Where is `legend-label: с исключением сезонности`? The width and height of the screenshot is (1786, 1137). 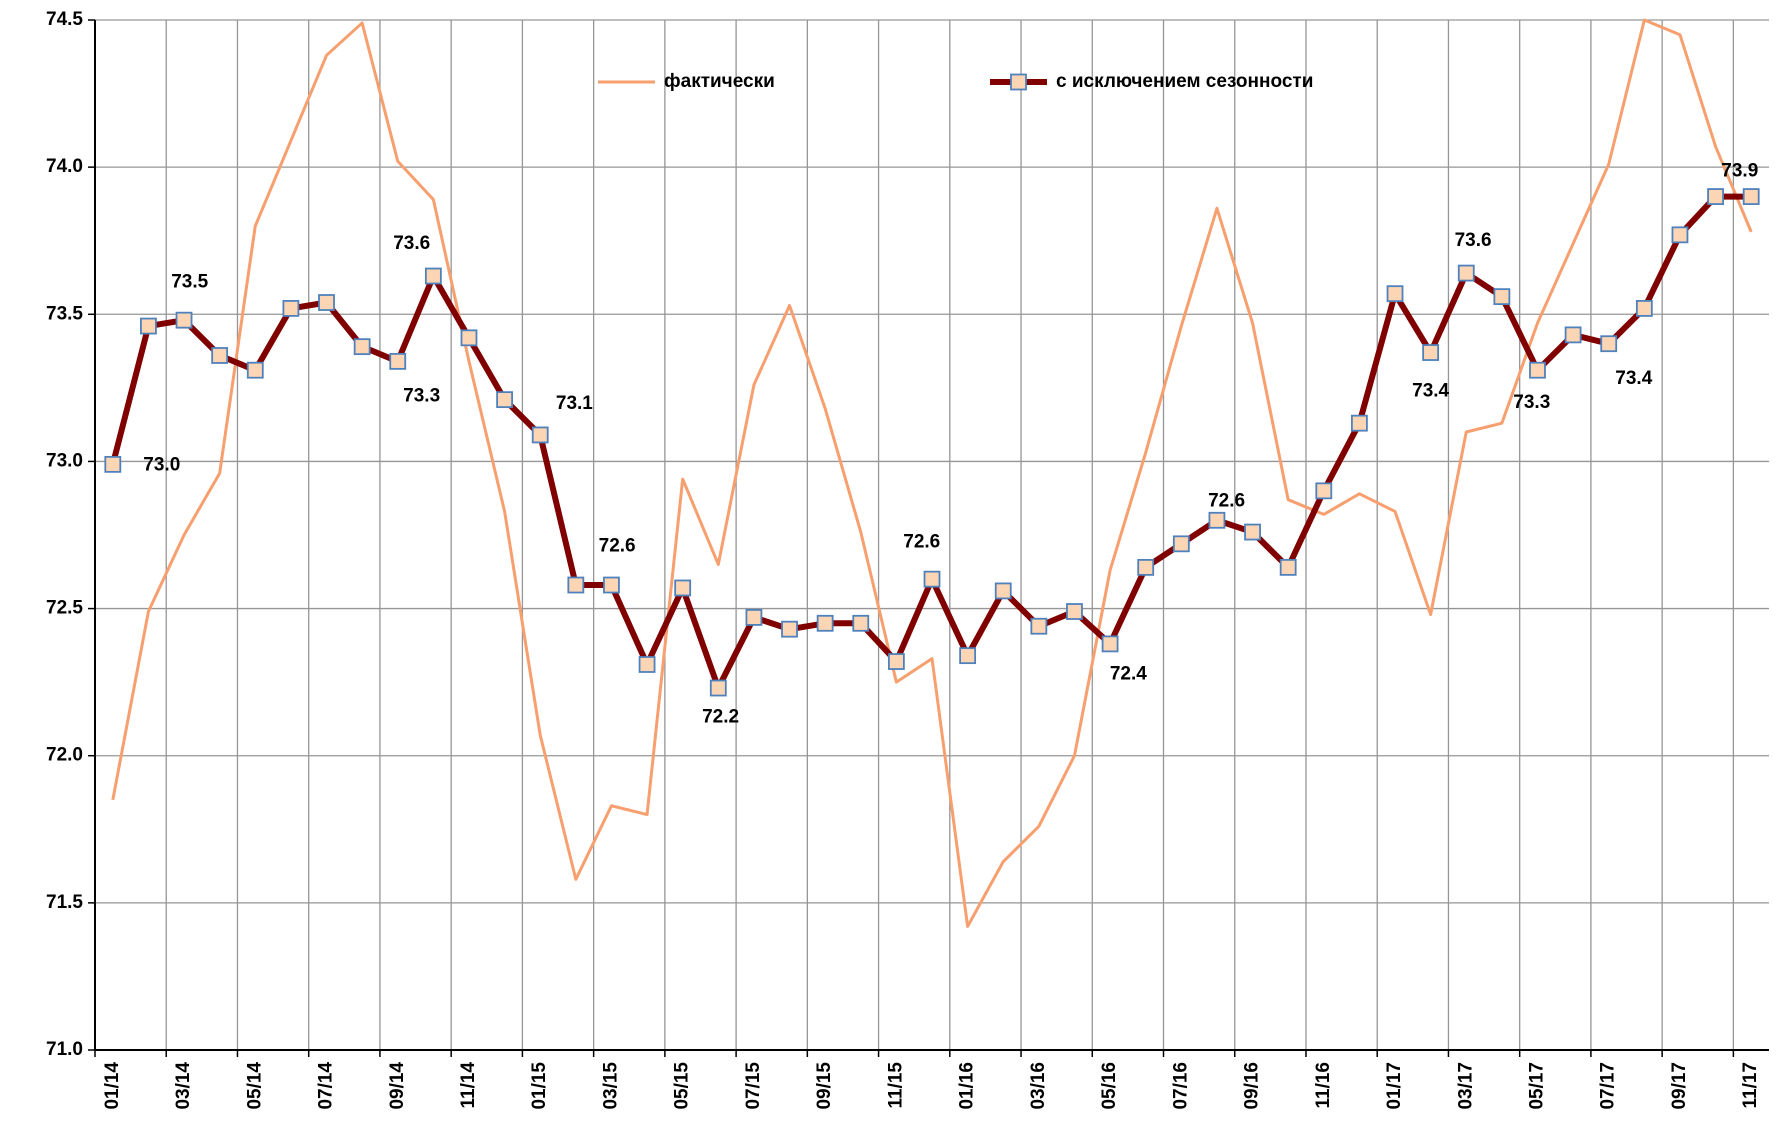
legend-label: с исключением сезонности is located at coordinates (1184, 81).